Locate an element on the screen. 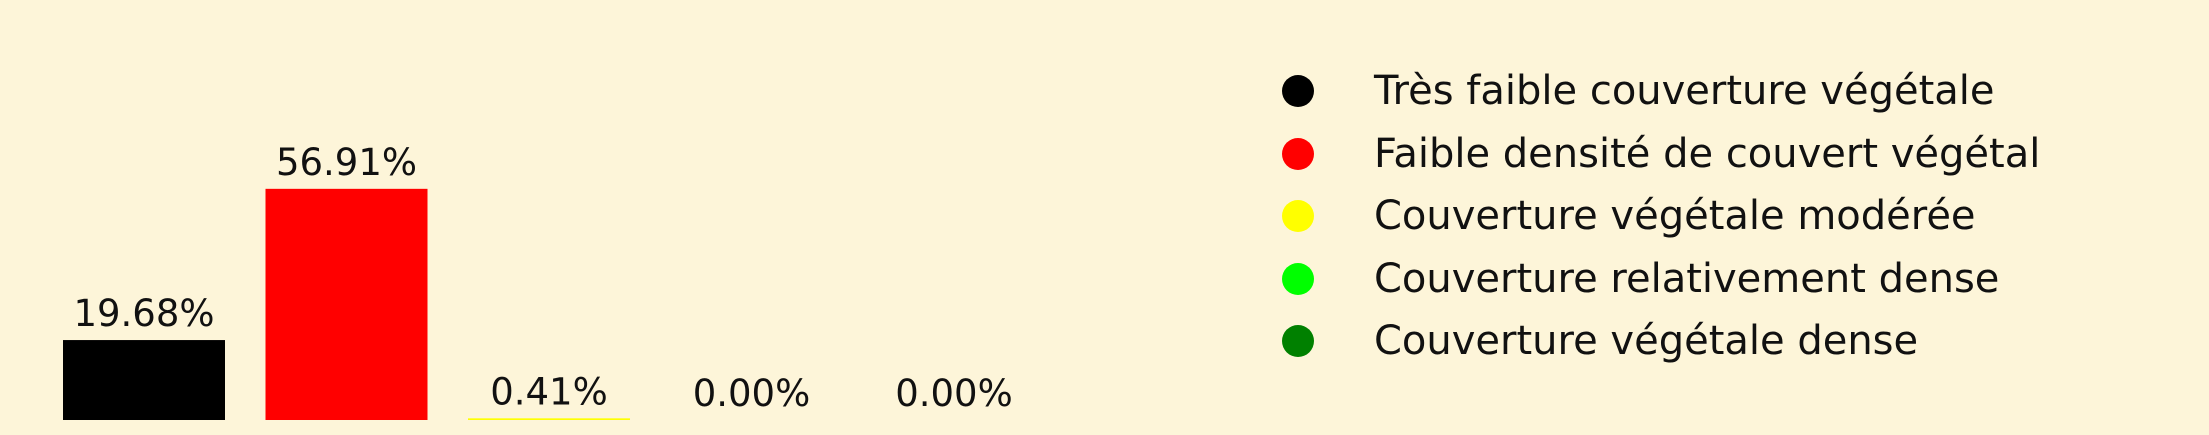 Image resolution: width=2209 pixels, height=435 pixels. bar-value-label-1: 19.68% is located at coordinates (143, 313).